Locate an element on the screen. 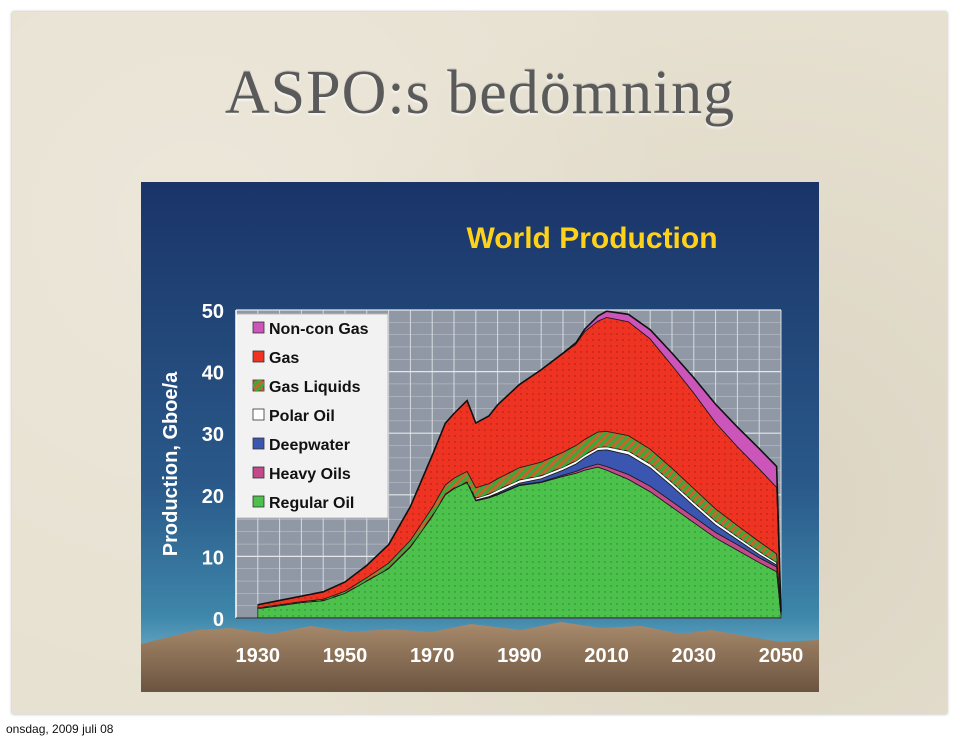  legend-label: Gas is located at coordinates (284, 358).